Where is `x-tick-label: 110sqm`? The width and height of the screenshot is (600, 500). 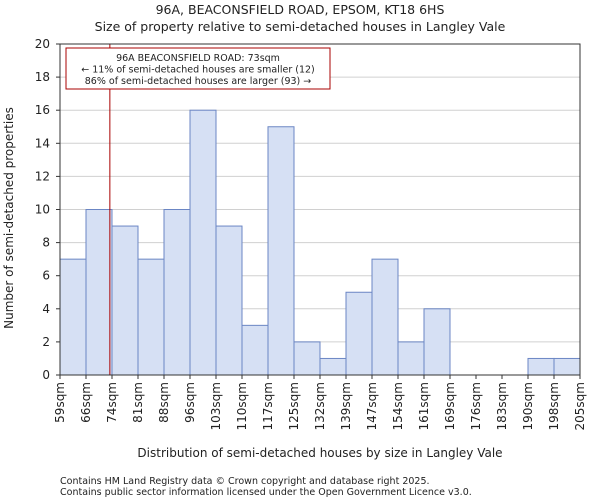 x-tick-label: 110sqm is located at coordinates (242, 406).